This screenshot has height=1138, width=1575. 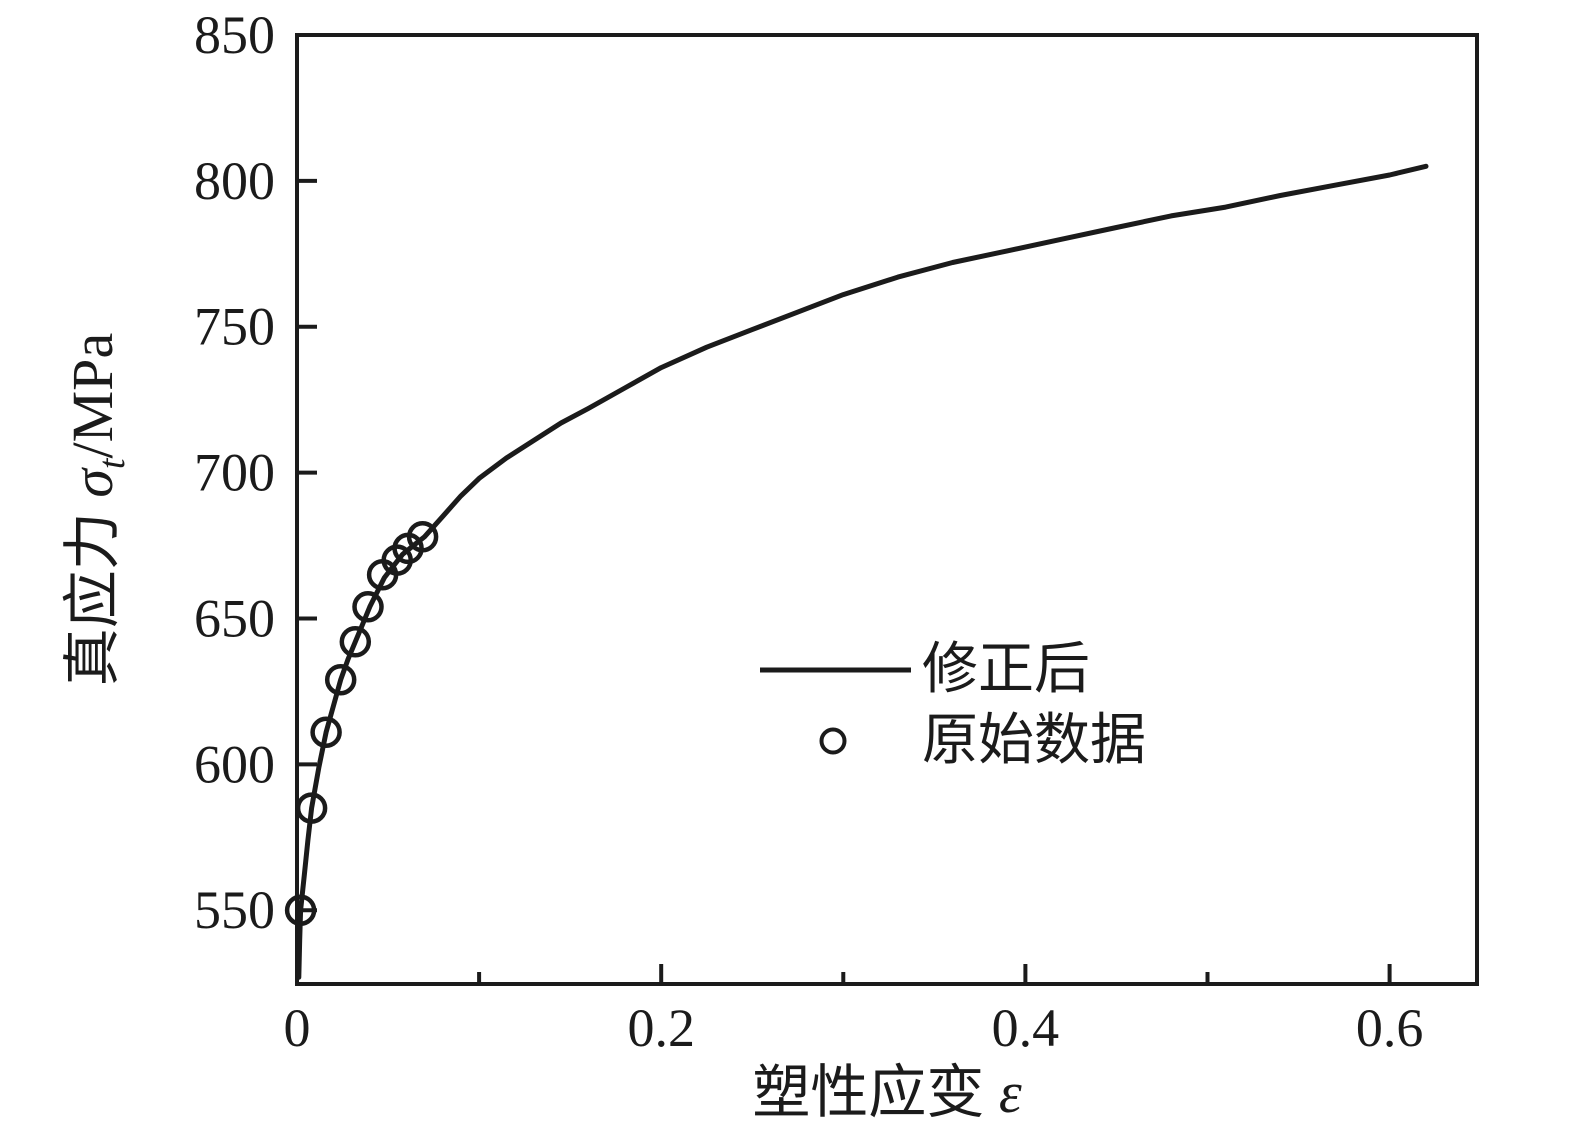 What do you see at coordinates (1006, 670) in the screenshot?
I see `legend-label-corrected: 修正后` at bounding box center [1006, 670].